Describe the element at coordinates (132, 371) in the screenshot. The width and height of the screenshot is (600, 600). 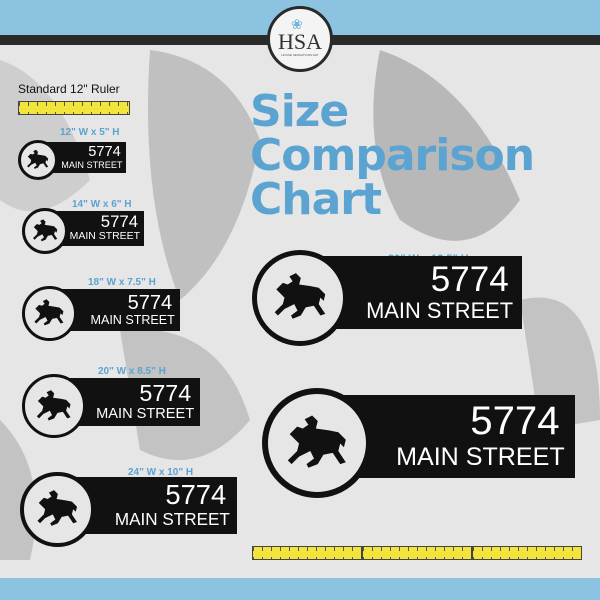
I see `size-label: 20" W x 8.5" H` at that location.